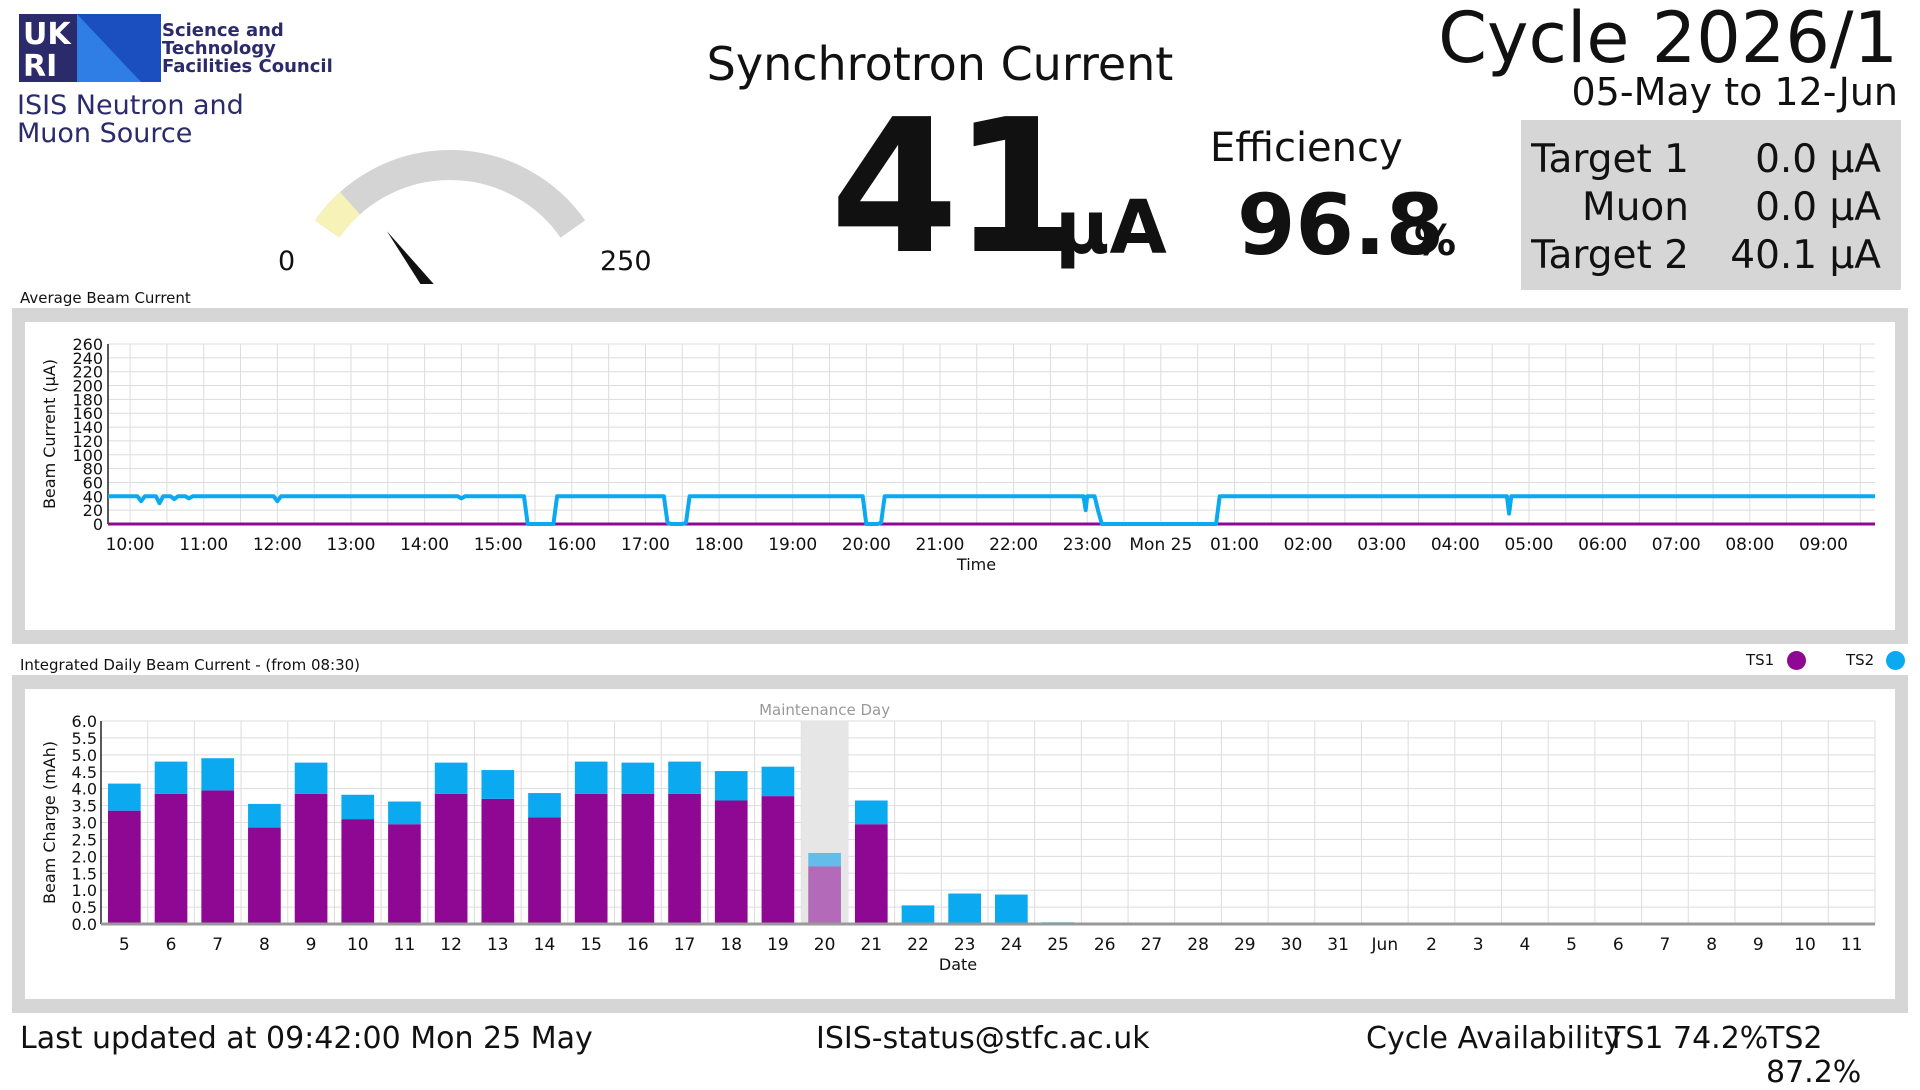  Describe the element at coordinates (1160, 545) in the screenshot. I see `x-tick-label: Mon 25` at that location.